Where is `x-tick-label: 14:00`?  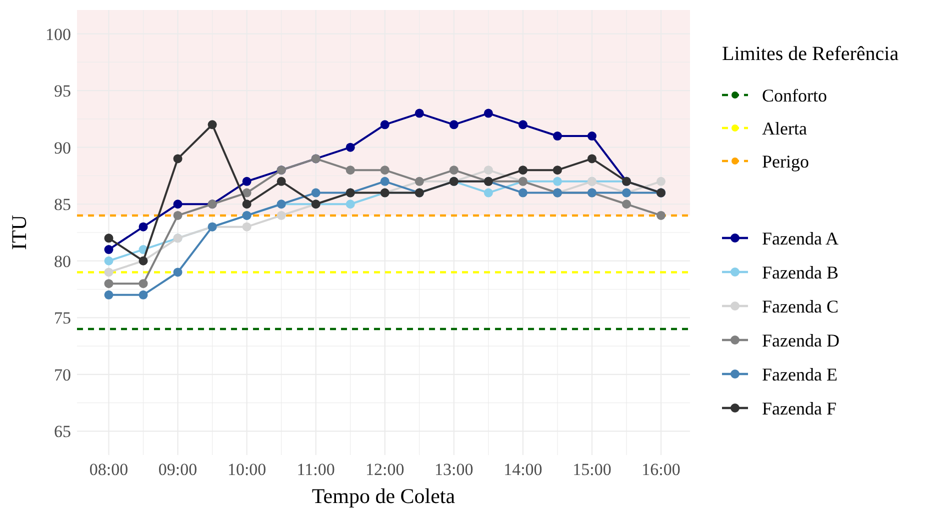 x-tick-label: 14:00 is located at coordinates (523, 469).